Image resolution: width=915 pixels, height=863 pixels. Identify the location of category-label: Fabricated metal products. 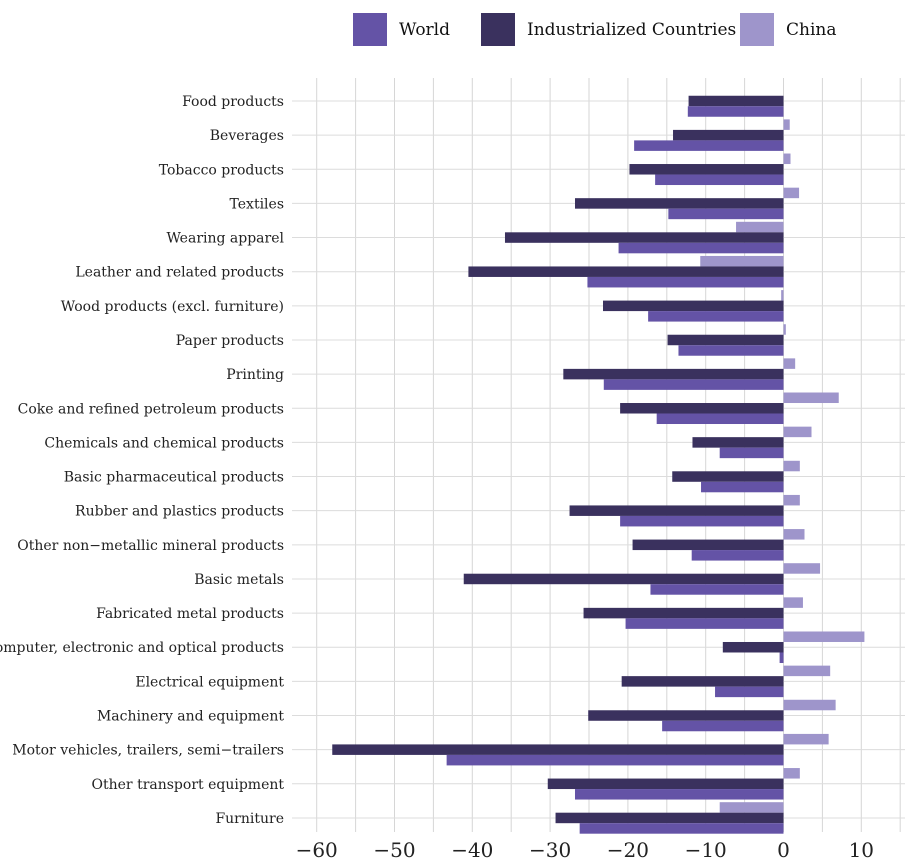
(190, 614).